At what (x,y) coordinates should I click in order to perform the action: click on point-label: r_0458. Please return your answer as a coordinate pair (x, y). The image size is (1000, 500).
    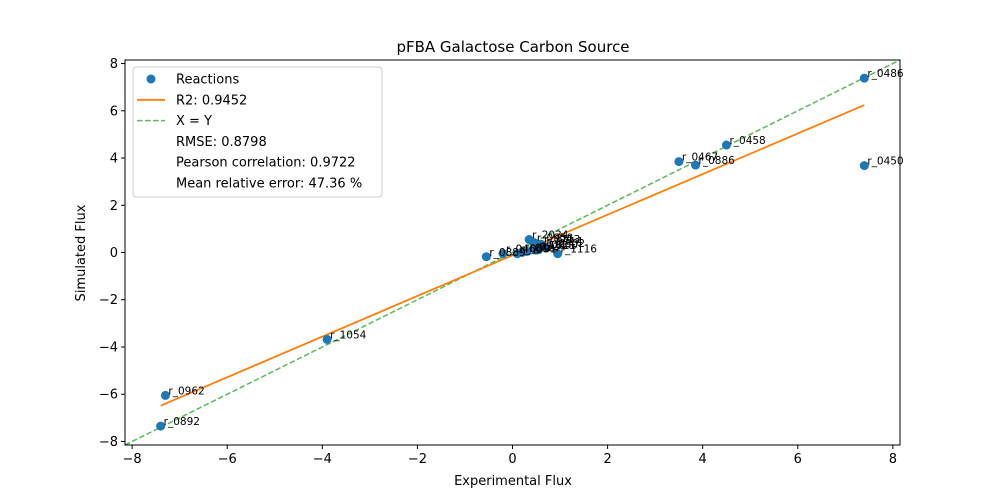
    Looking at the image, I should click on (747, 141).